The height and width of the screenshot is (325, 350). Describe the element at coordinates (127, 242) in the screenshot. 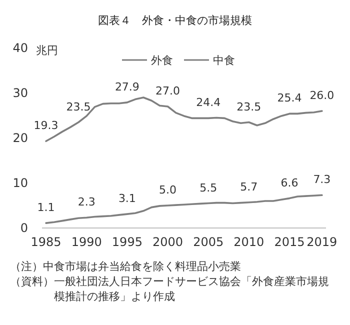

I see `x-tick-label: 1995` at that location.